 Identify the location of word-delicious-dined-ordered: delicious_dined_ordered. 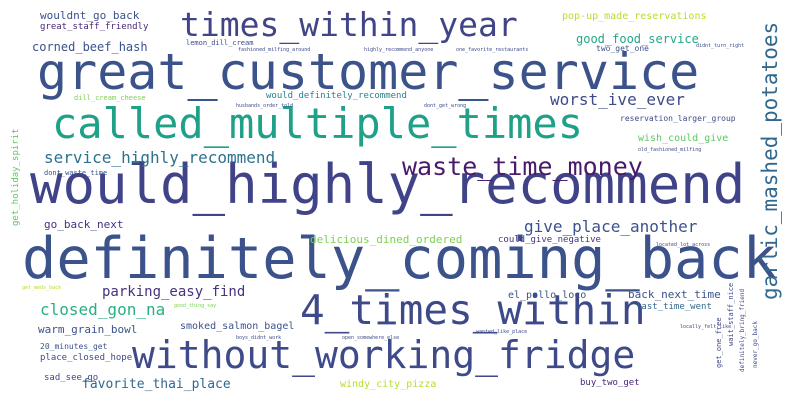
(386, 239).